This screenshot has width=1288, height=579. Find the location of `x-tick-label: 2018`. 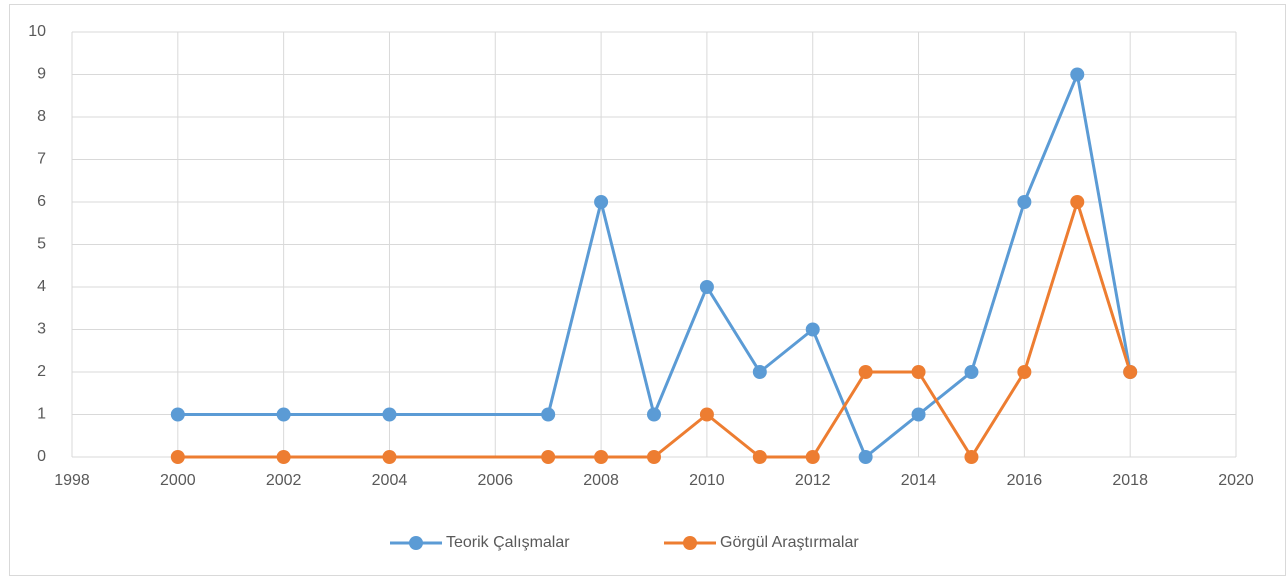

x-tick-label: 2018 is located at coordinates (1130, 480).